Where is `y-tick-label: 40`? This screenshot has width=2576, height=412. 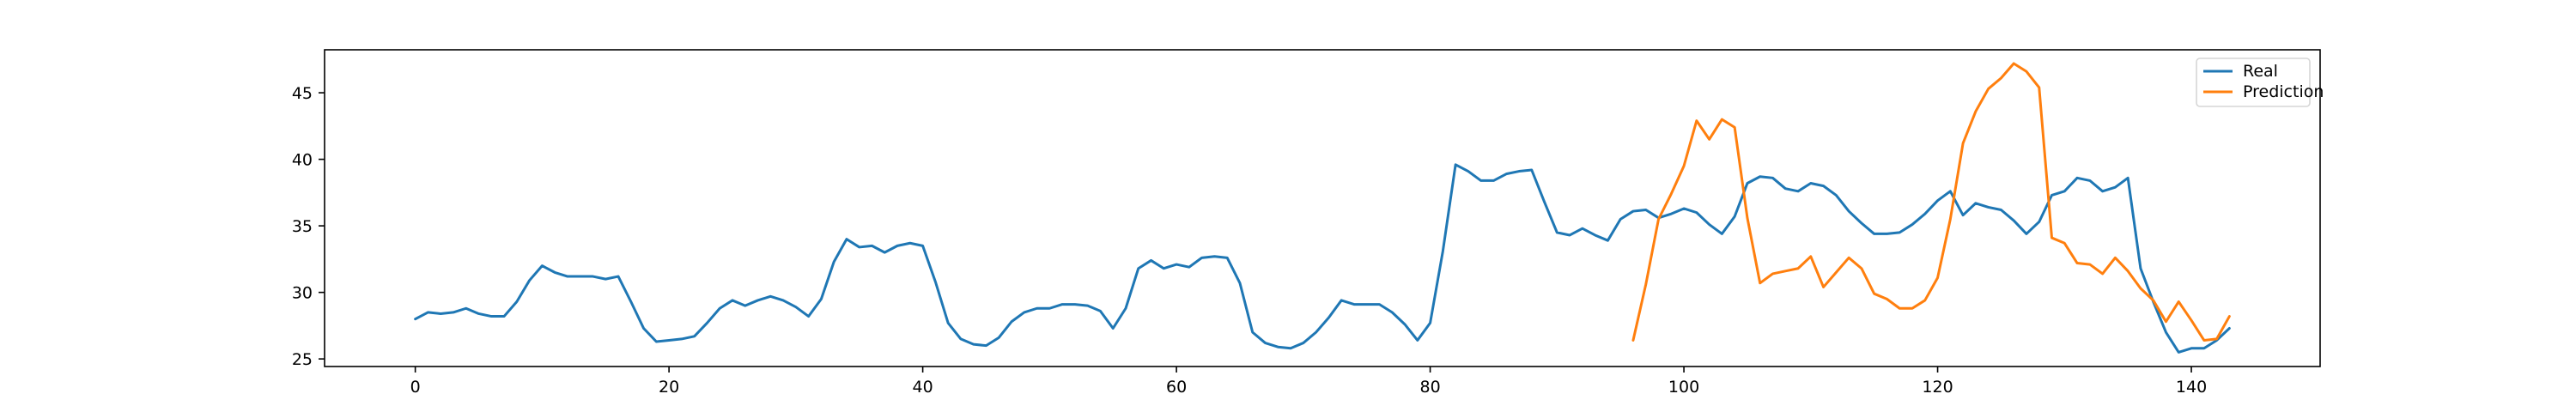
y-tick-label: 40 is located at coordinates (302, 160).